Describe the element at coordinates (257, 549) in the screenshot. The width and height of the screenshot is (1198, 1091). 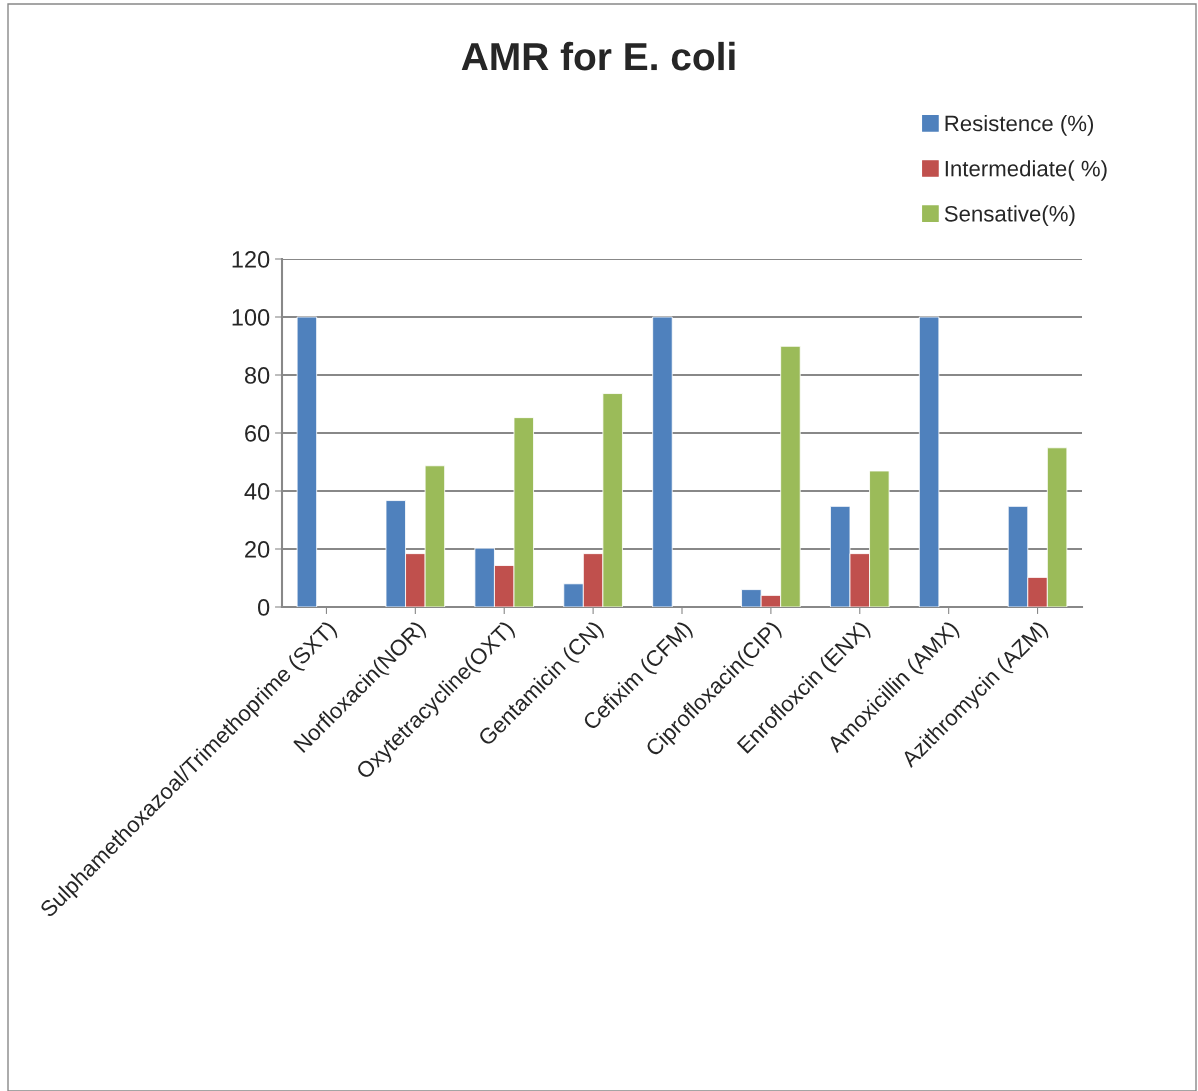
I see `y-tick-label: 20` at that location.